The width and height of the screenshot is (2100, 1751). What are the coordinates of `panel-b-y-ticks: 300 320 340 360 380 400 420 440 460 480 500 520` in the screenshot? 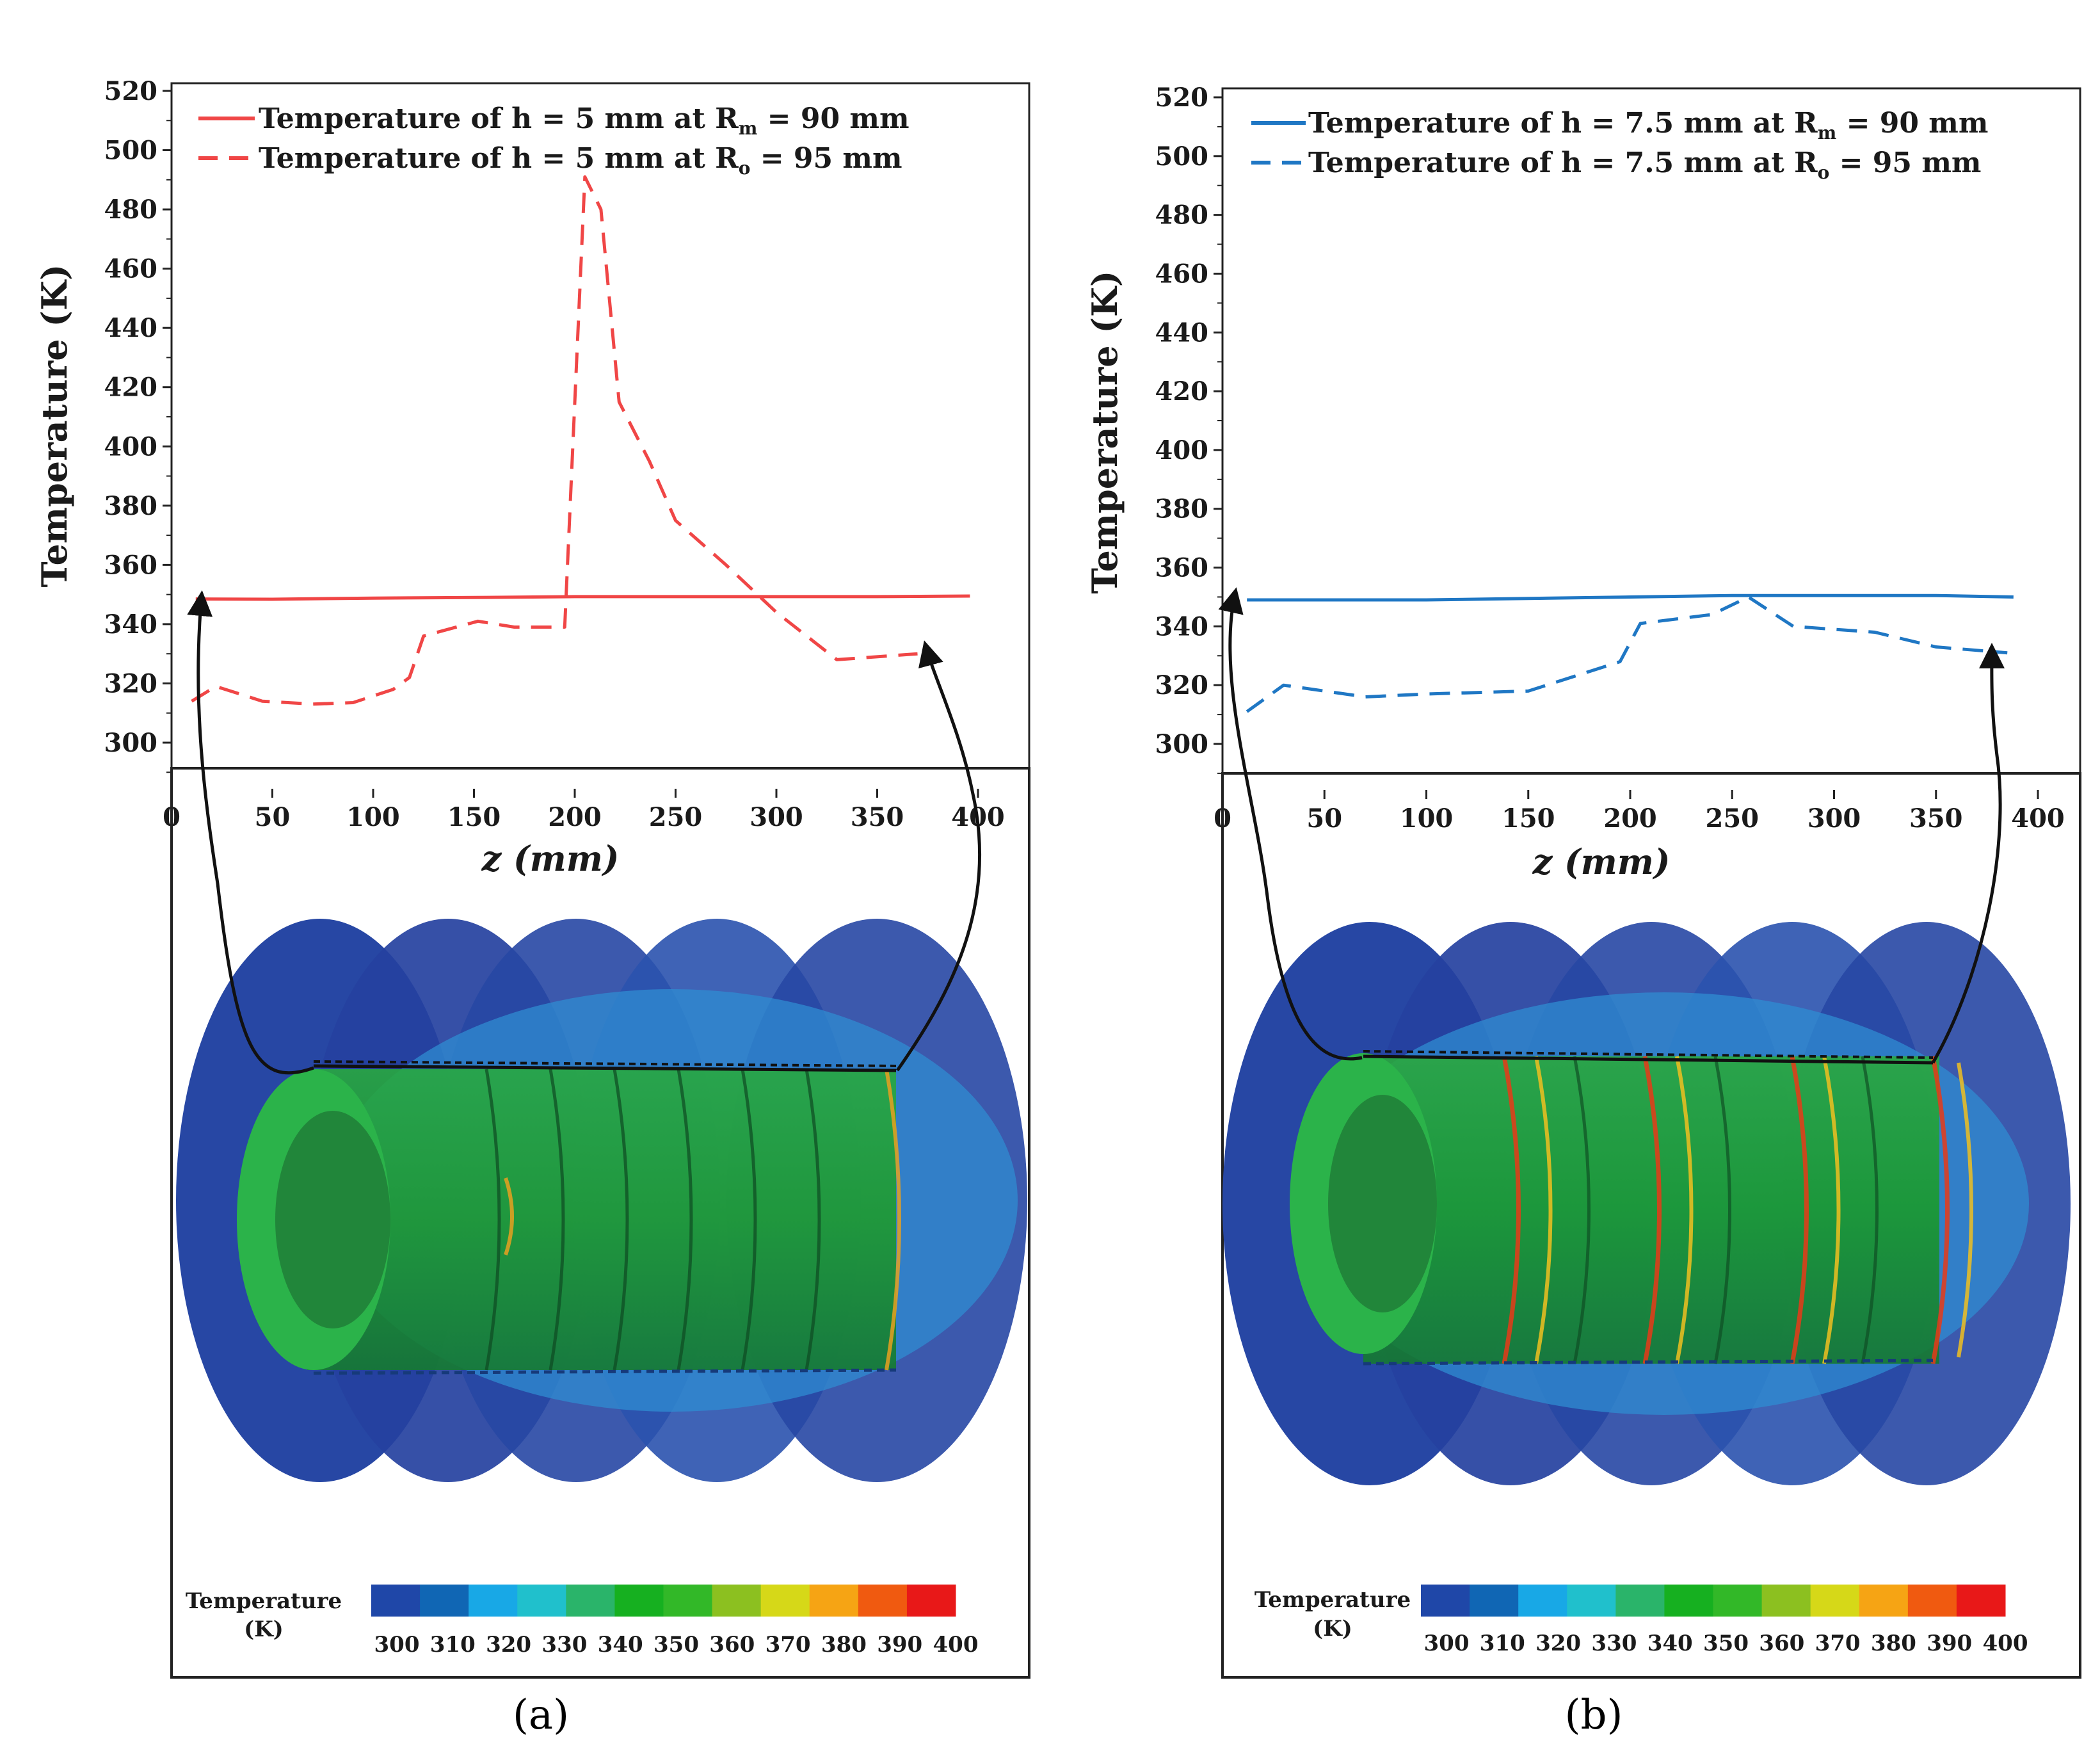 It's located at (1188, 428).